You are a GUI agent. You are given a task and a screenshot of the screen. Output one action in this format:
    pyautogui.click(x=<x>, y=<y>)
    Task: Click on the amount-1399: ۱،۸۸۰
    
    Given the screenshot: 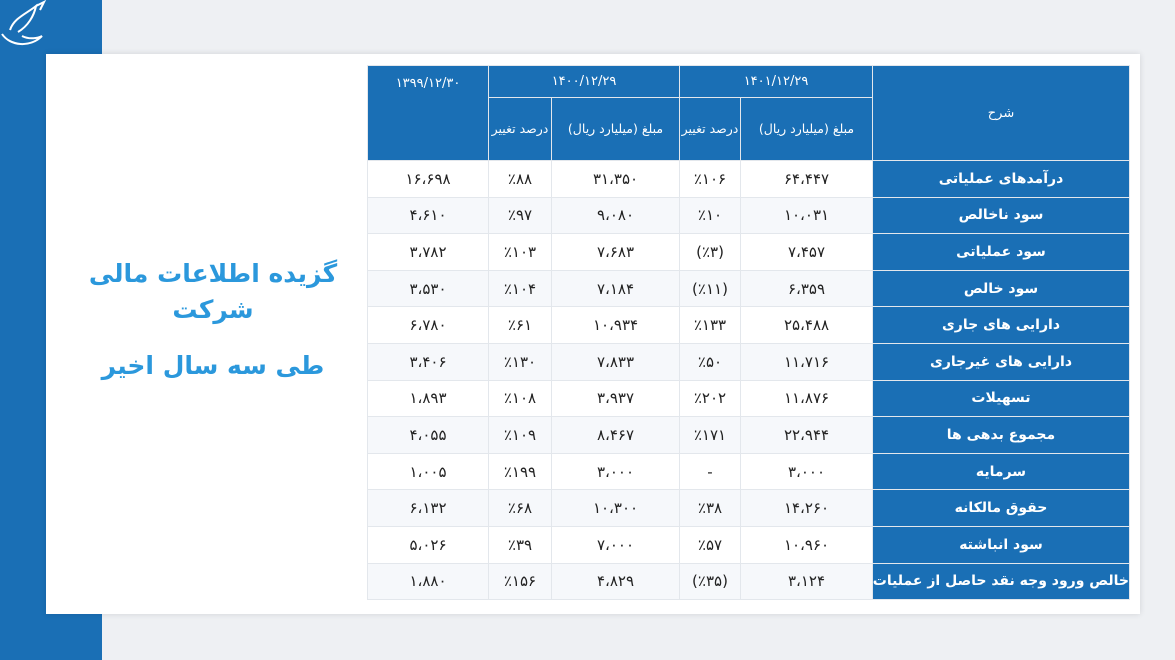 What is the action you would take?
    pyautogui.click(x=428, y=581)
    